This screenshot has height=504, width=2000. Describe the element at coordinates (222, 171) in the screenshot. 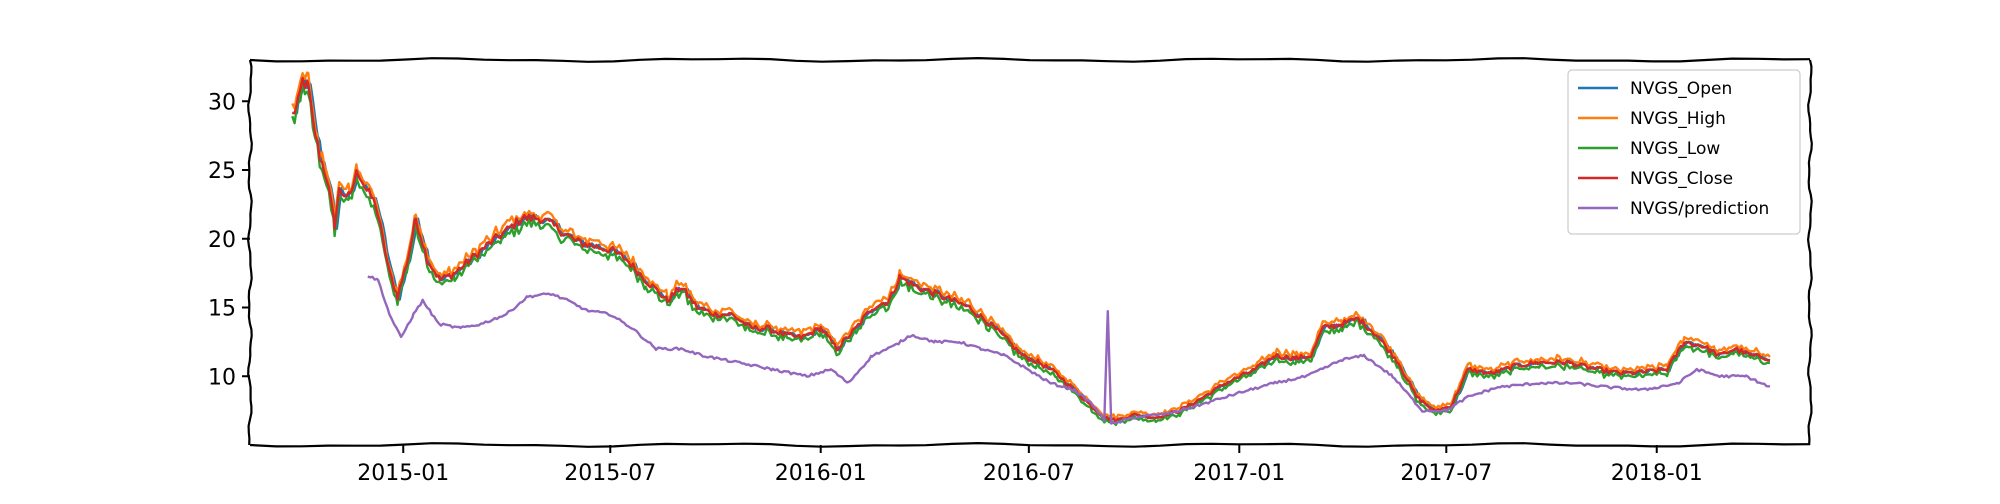

I see `y-tick-label: 25` at that location.